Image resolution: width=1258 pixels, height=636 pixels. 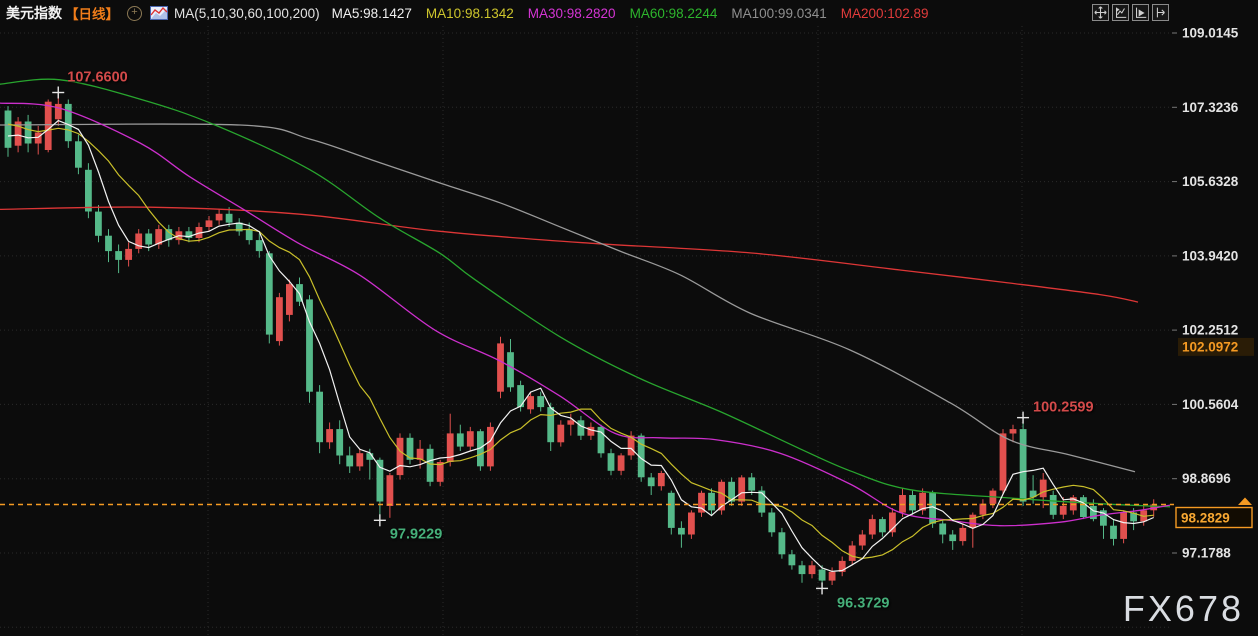 I want to click on ma-line-ma200, so click(x=569, y=254).